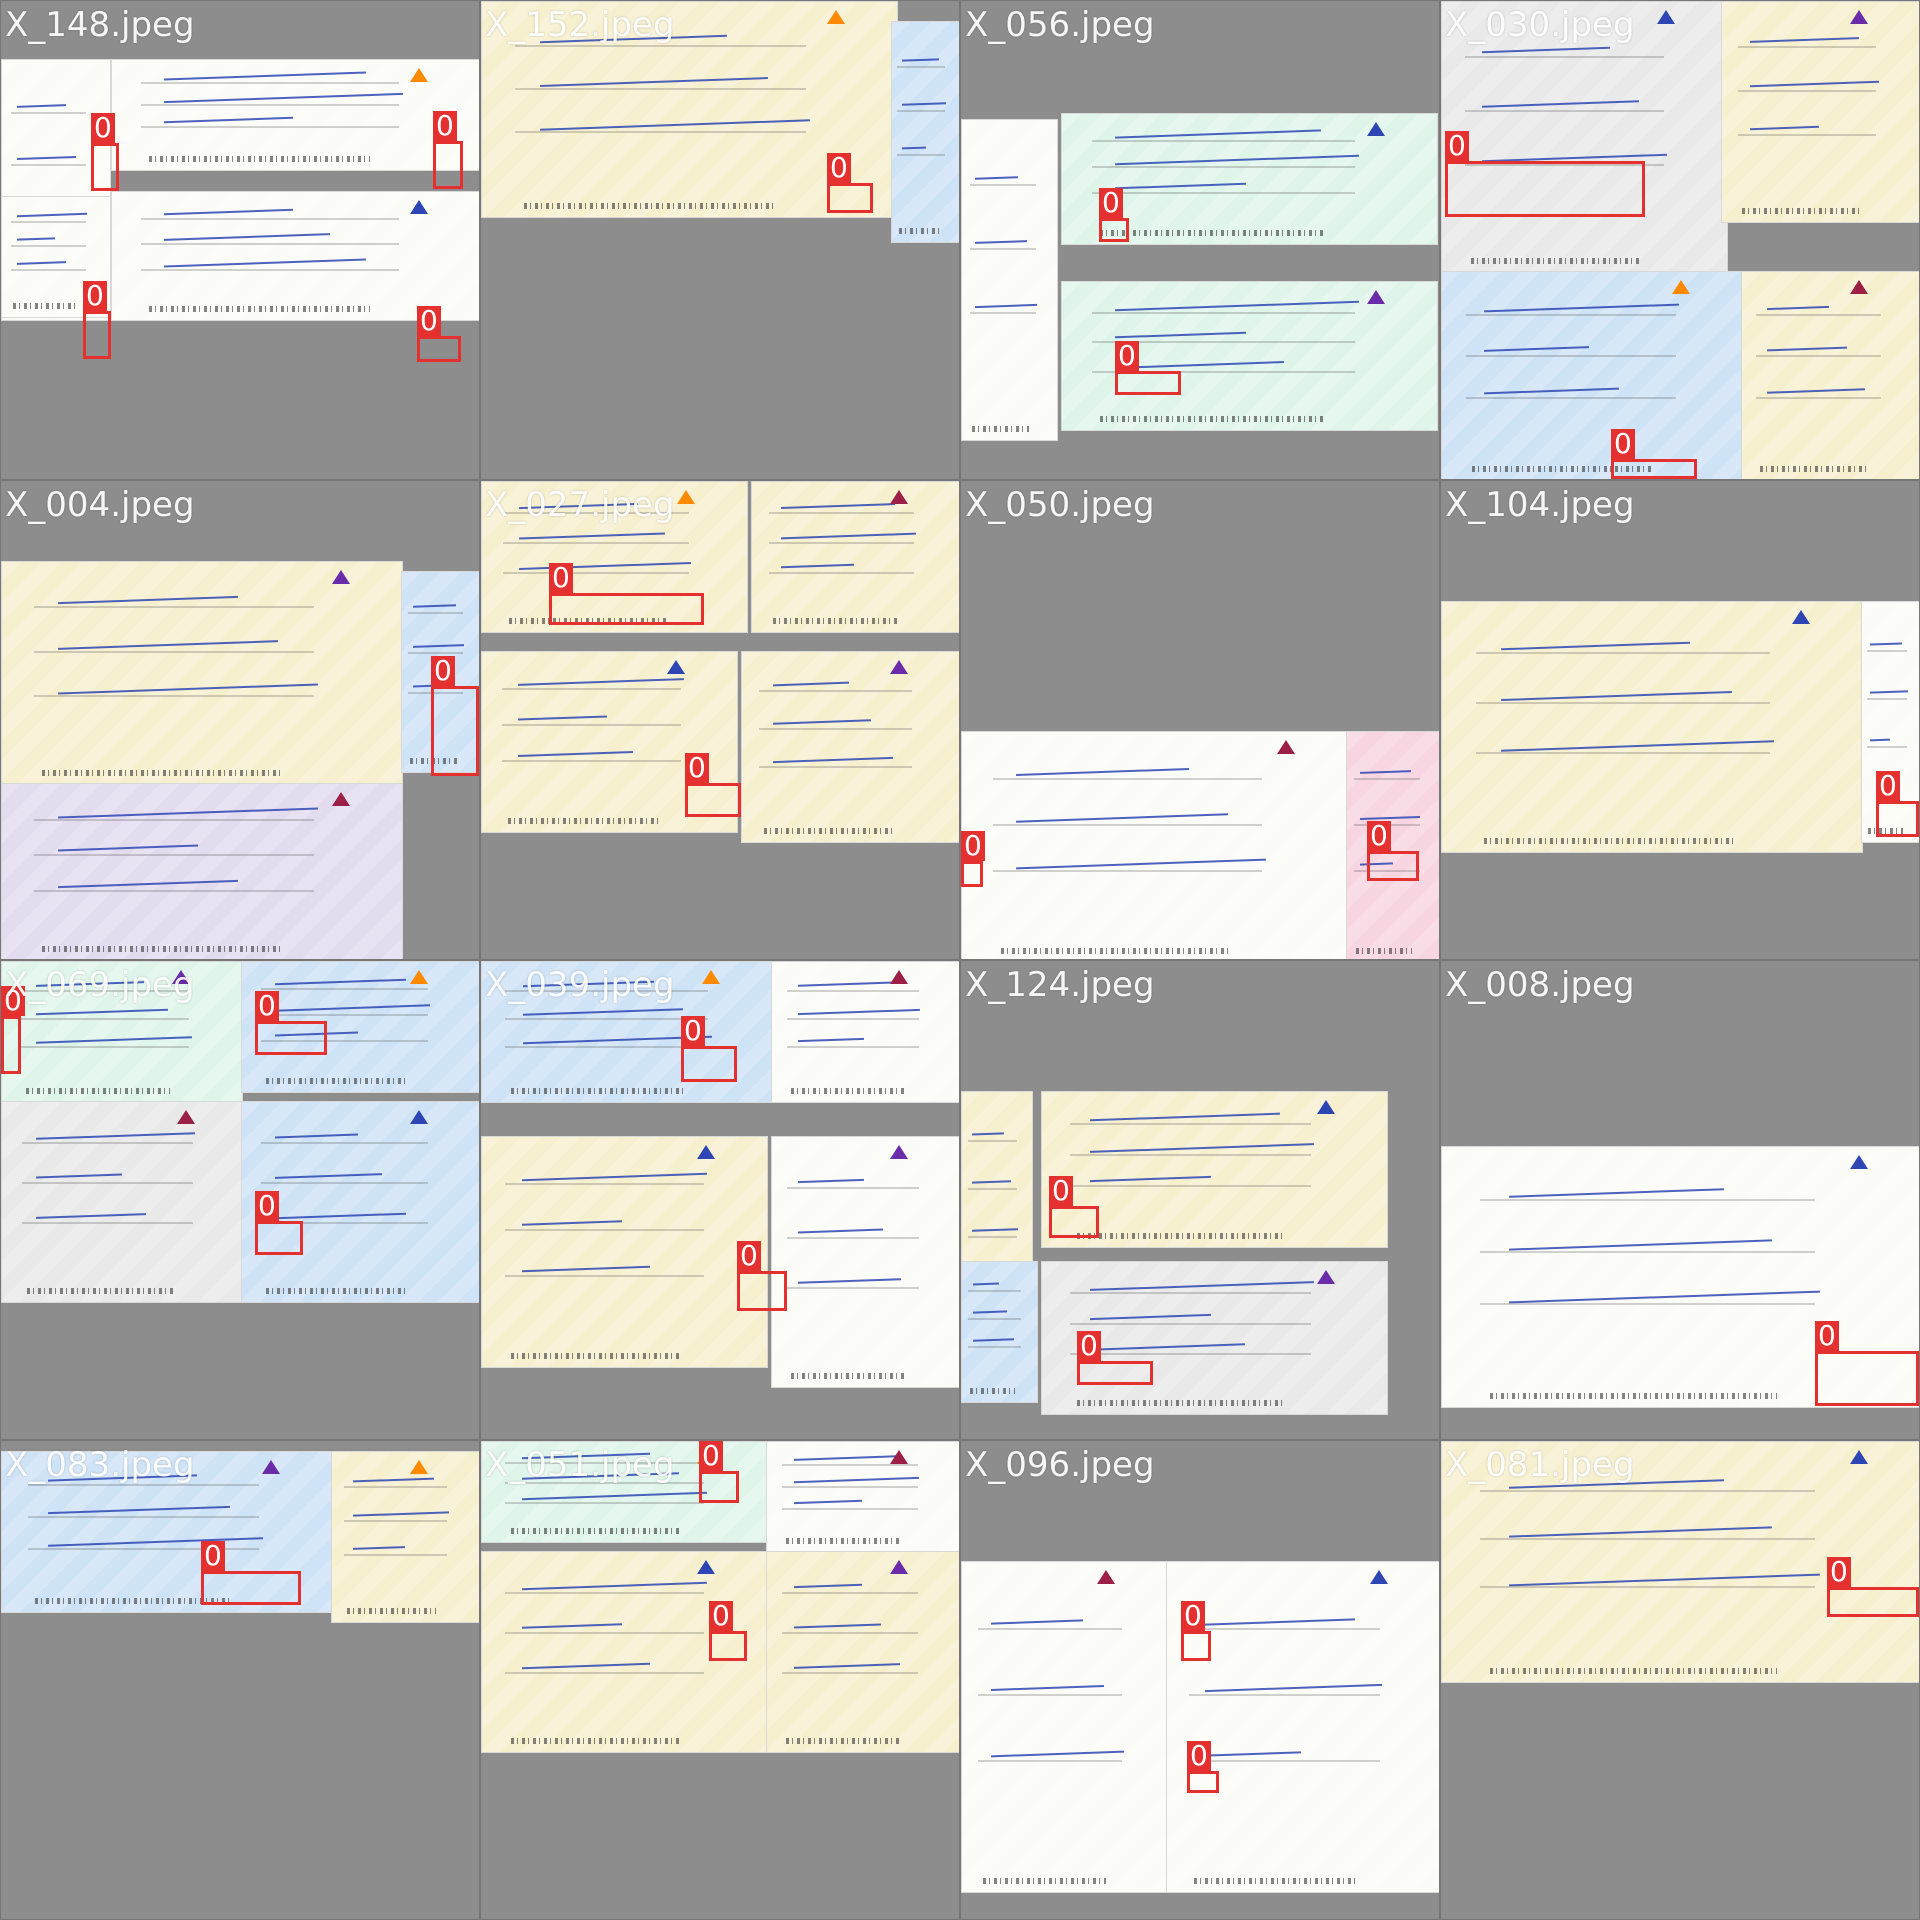  Describe the element at coordinates (1200, 720) in the screenshot. I see `image-tile: 0 0 X_050.jpeg` at that location.